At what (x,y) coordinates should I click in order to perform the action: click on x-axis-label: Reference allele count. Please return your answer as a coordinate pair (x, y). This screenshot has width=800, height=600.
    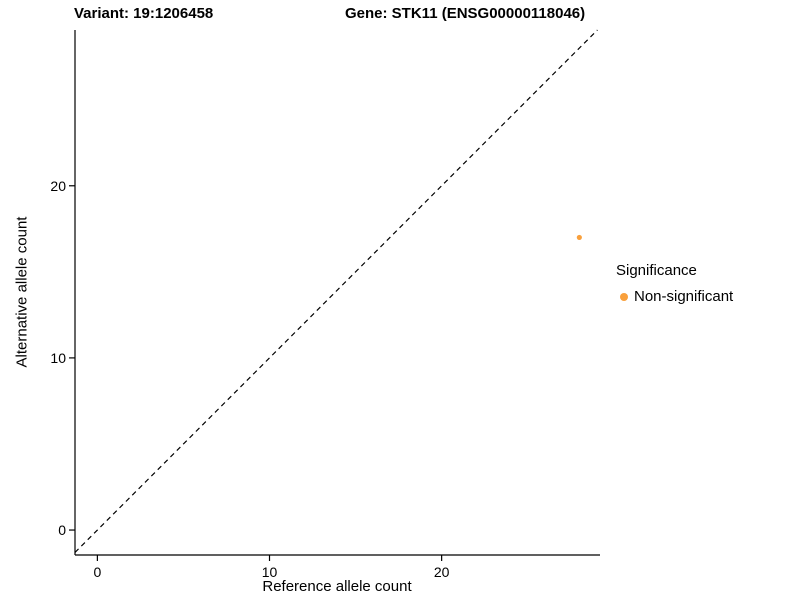
    Looking at the image, I should click on (337, 586).